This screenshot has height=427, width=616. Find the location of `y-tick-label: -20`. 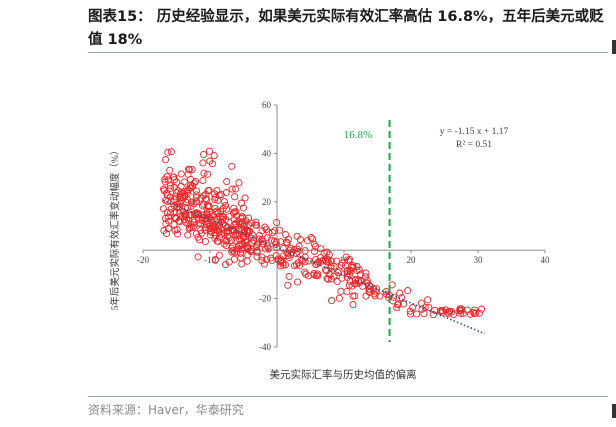

y-tick-label: -20 is located at coordinates (265, 299).